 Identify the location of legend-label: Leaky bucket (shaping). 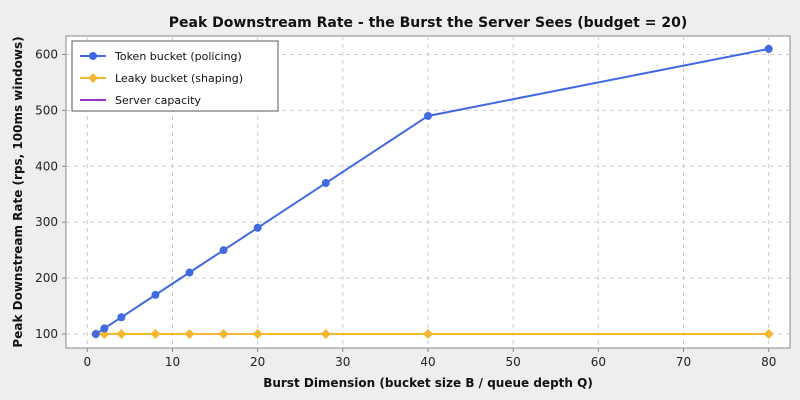
(179, 78).